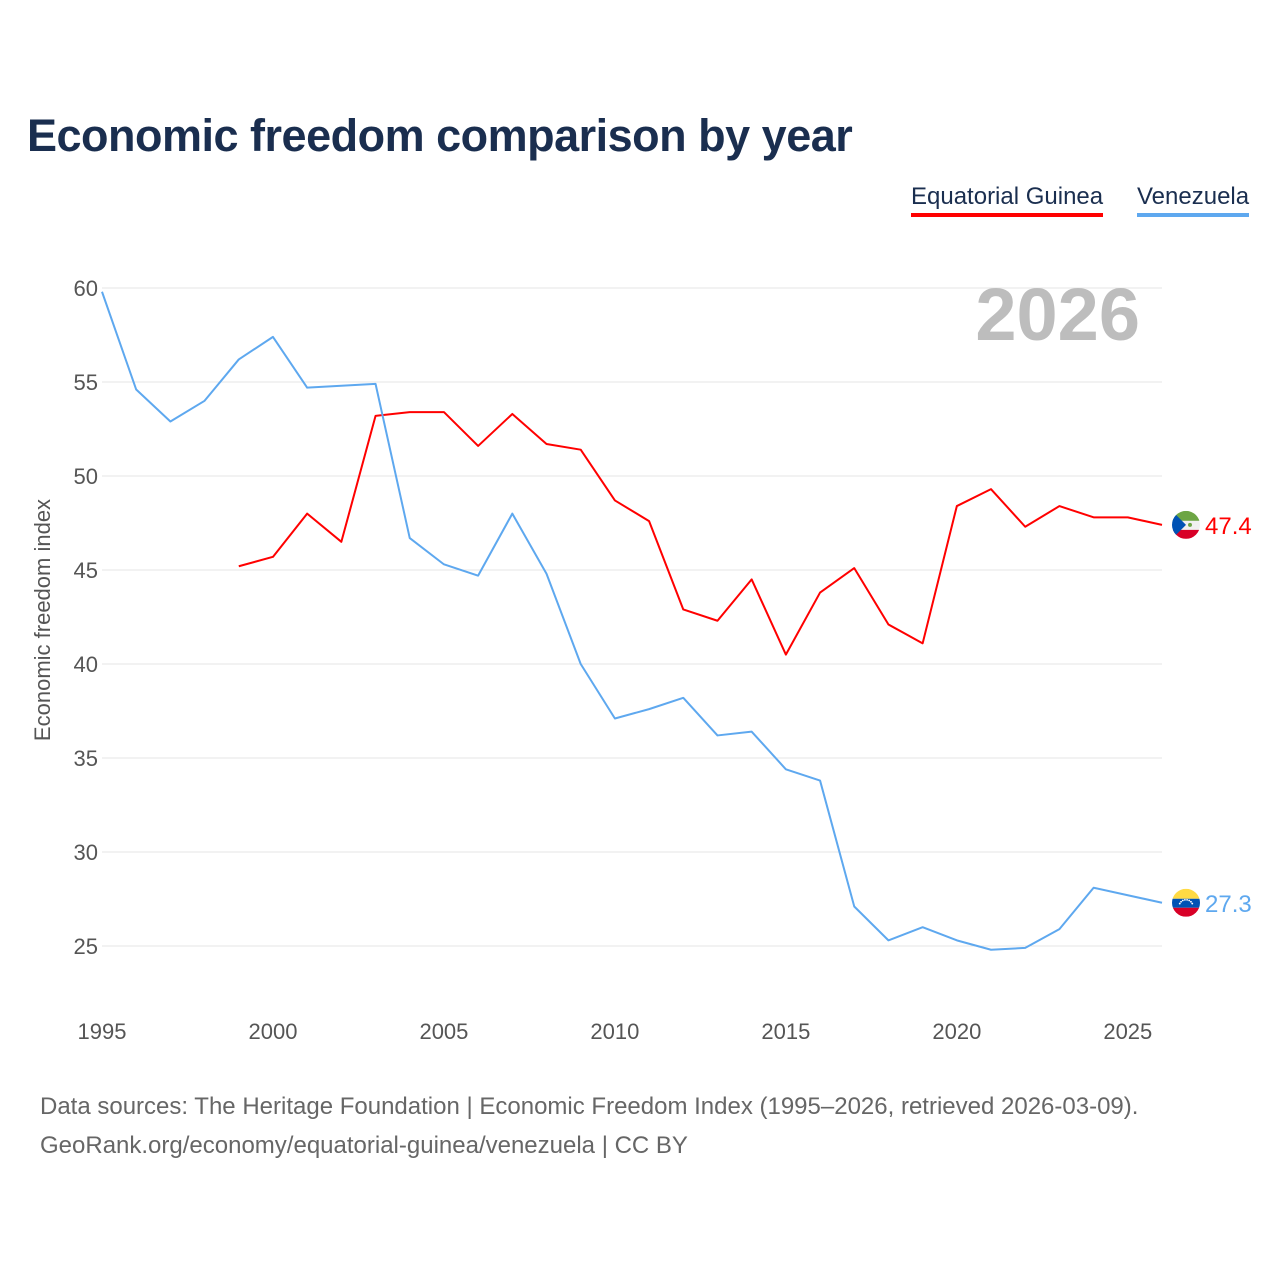 This screenshot has width=1280, height=1280. Describe the element at coordinates (700, 533) in the screenshot. I see `series-line-equatorial-guinea` at that location.